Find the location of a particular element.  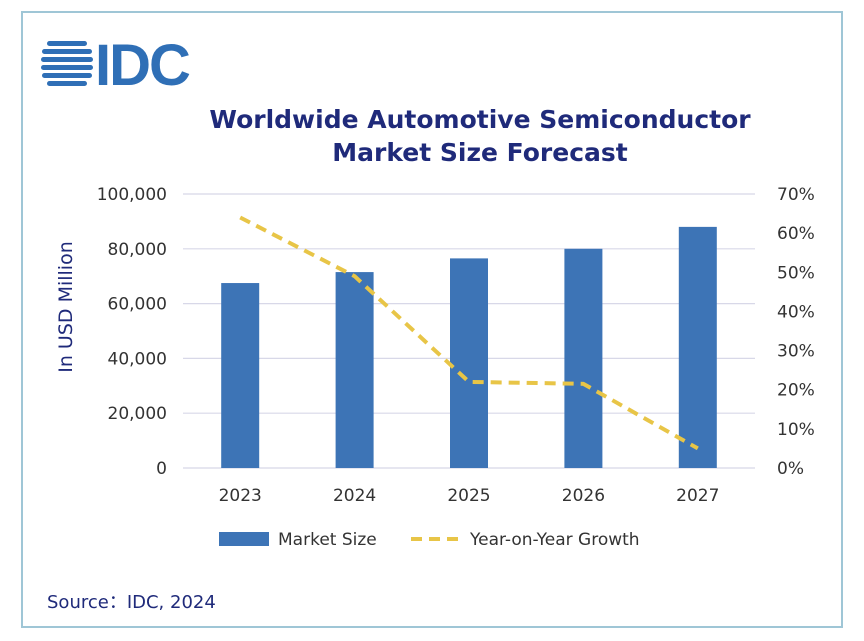

idc-globe-icon is located at coordinates (67, 63).